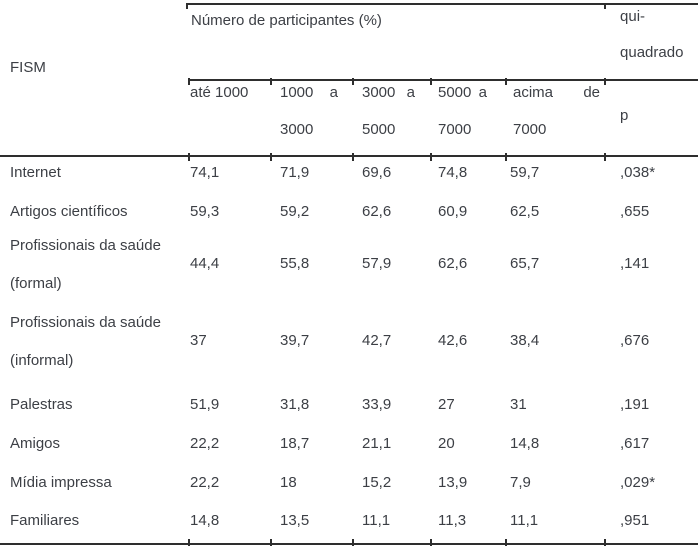 This screenshot has width=698, height=549. I want to click on value-cell: 37, so click(198, 340).